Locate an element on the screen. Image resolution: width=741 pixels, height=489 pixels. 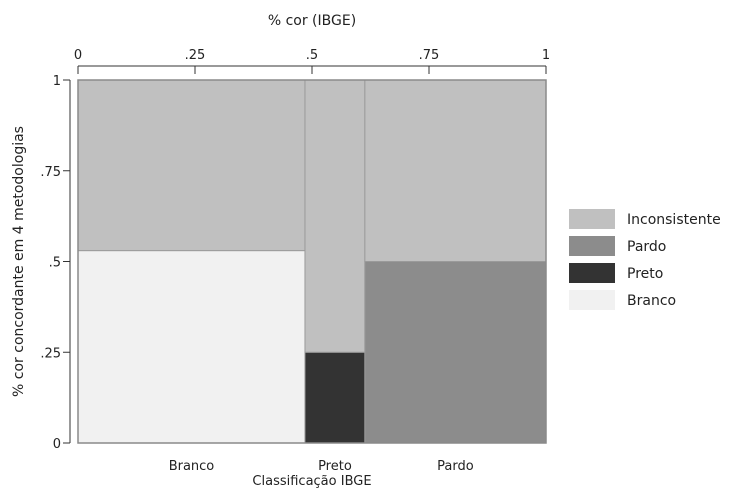
mosaic-tile-branco-inconsistente is located at coordinates (191, 165).